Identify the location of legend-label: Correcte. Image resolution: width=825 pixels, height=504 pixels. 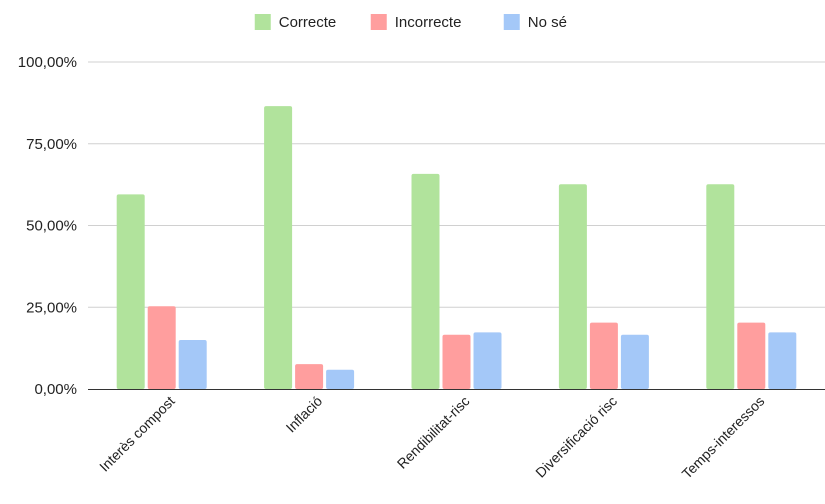
(308, 22).